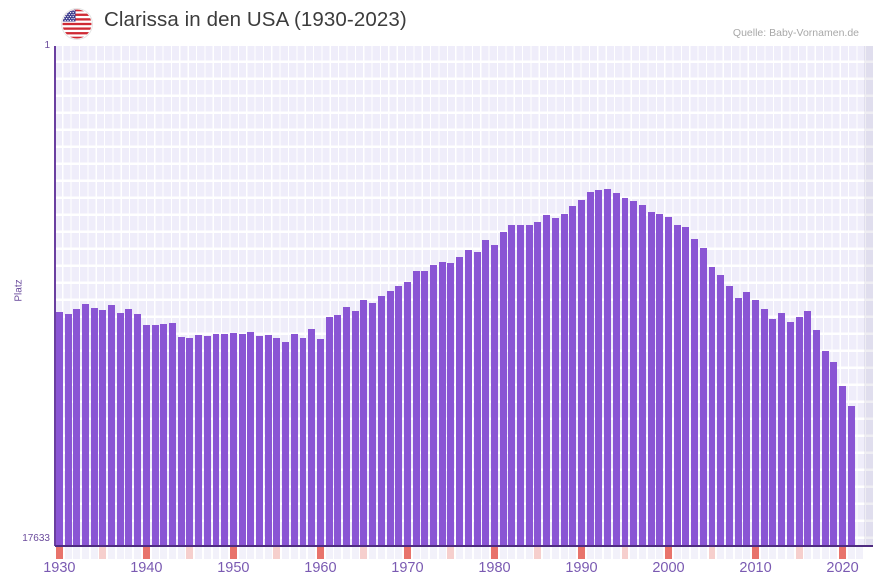 This screenshot has width=873, height=587. Describe the element at coordinates (146, 435) in the screenshot. I see `bar-1940` at that location.